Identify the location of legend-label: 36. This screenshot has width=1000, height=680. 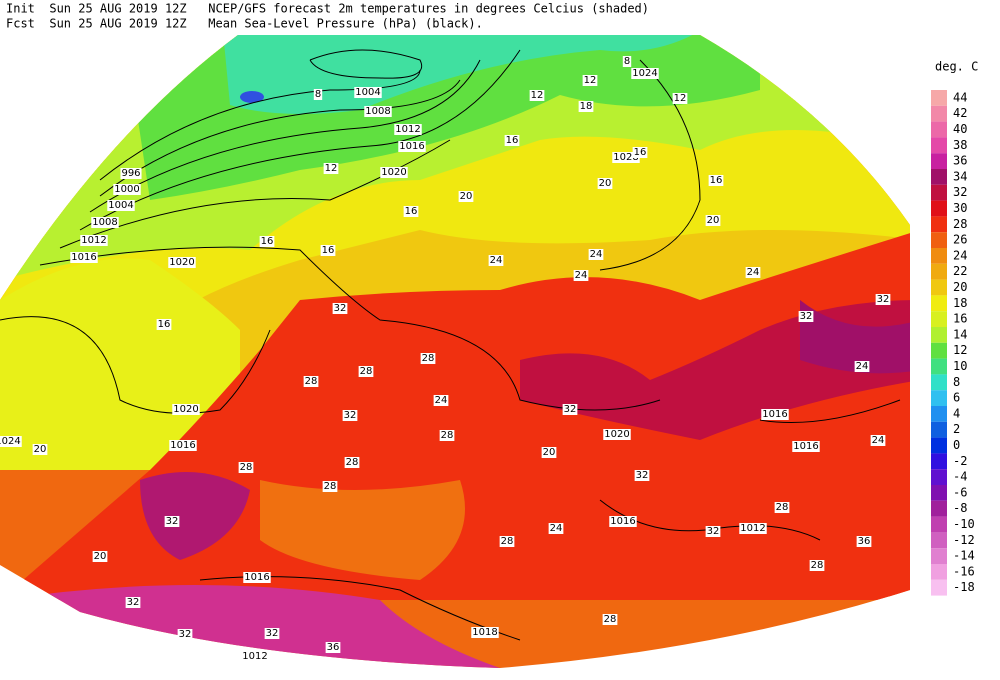
(960, 161).